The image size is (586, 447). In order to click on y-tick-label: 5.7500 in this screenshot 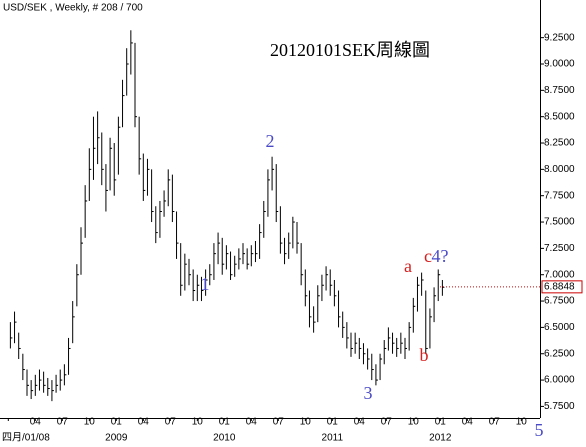, I will do `click(559, 406)`.